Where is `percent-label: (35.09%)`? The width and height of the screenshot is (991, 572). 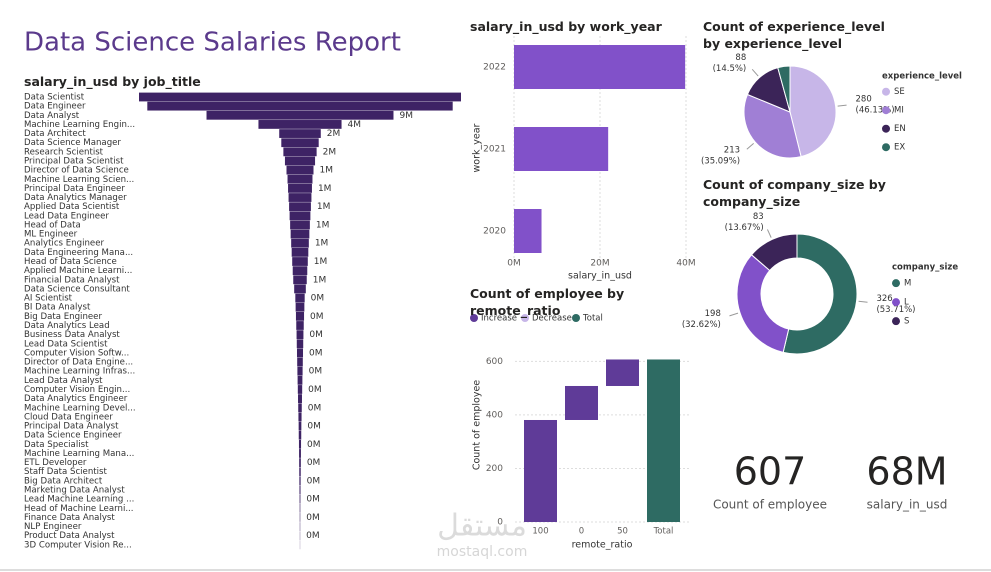
percent-label: (35.09%) is located at coordinates (720, 162).